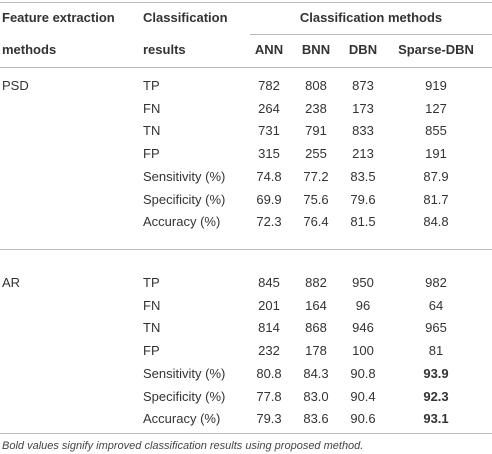 This screenshot has height=454, width=492. What do you see at coordinates (363, 282) in the screenshot?
I see `cell: 950` at bounding box center [363, 282].